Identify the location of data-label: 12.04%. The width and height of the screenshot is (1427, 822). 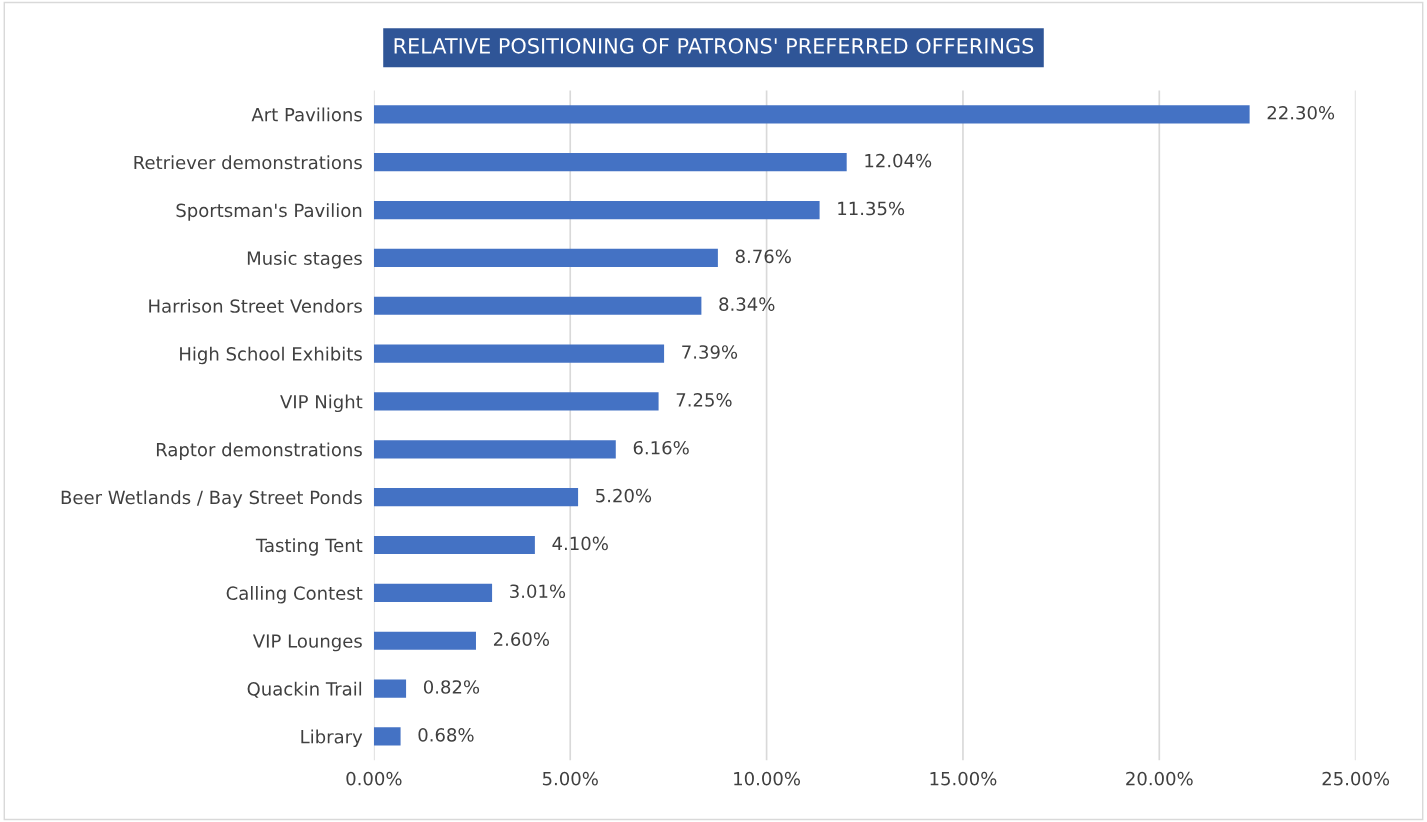
(898, 160).